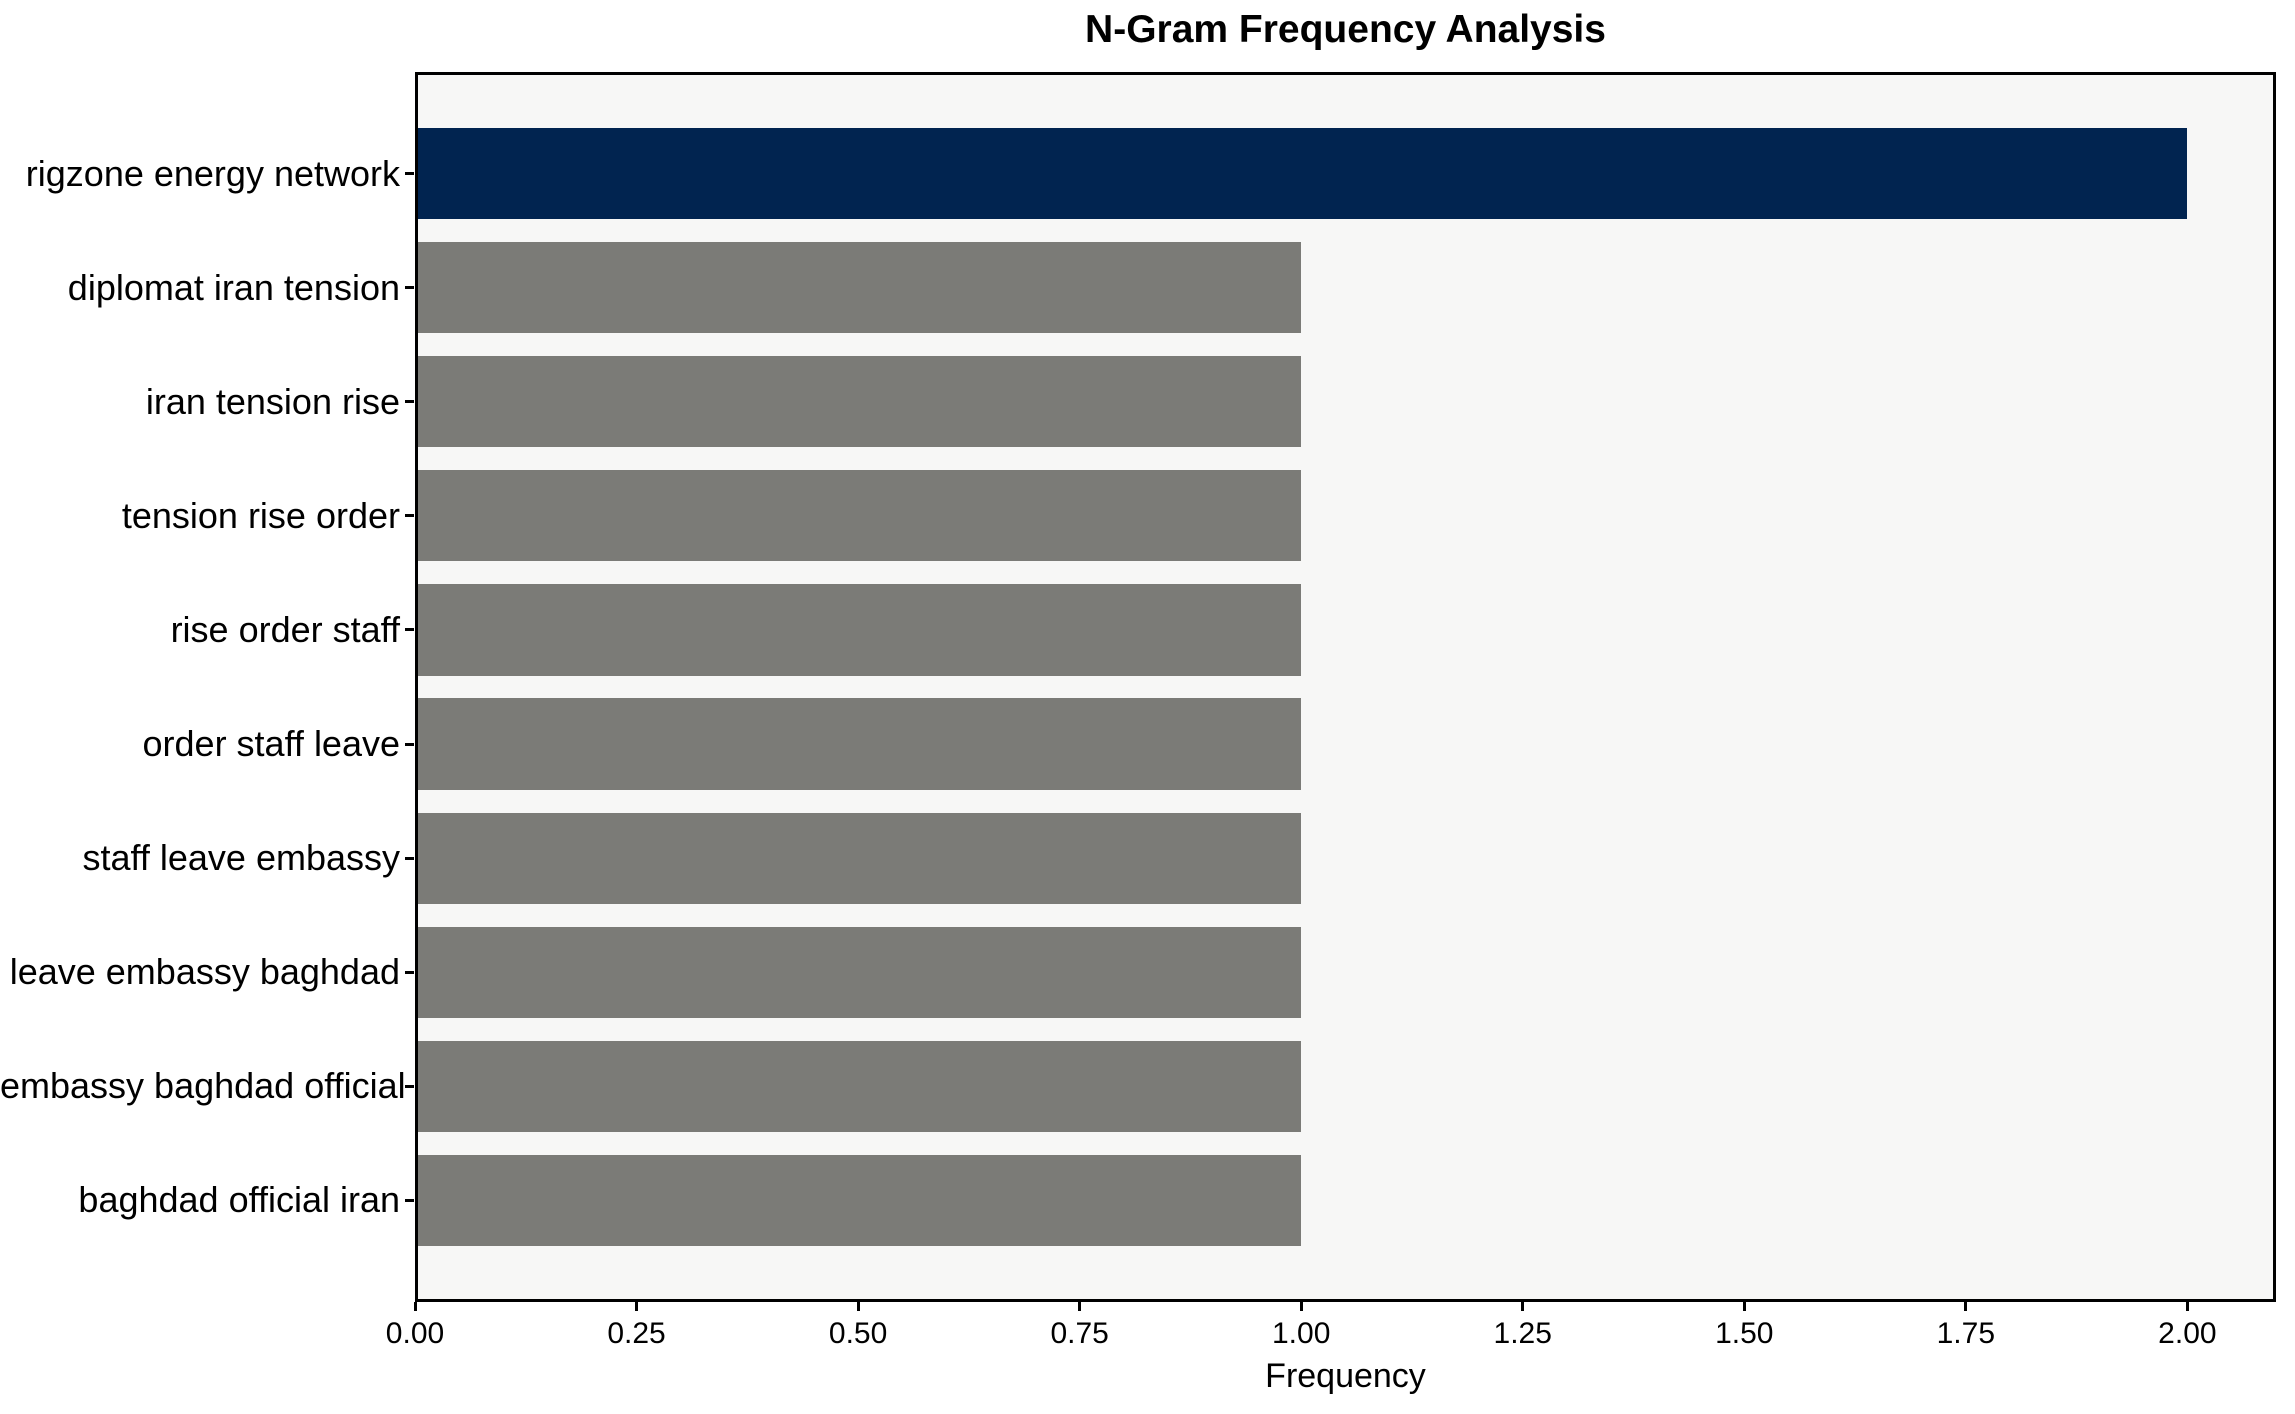 This screenshot has width=2295, height=1414. What do you see at coordinates (1303, 173) in the screenshot?
I see `bar-rigzone-energy-network` at bounding box center [1303, 173].